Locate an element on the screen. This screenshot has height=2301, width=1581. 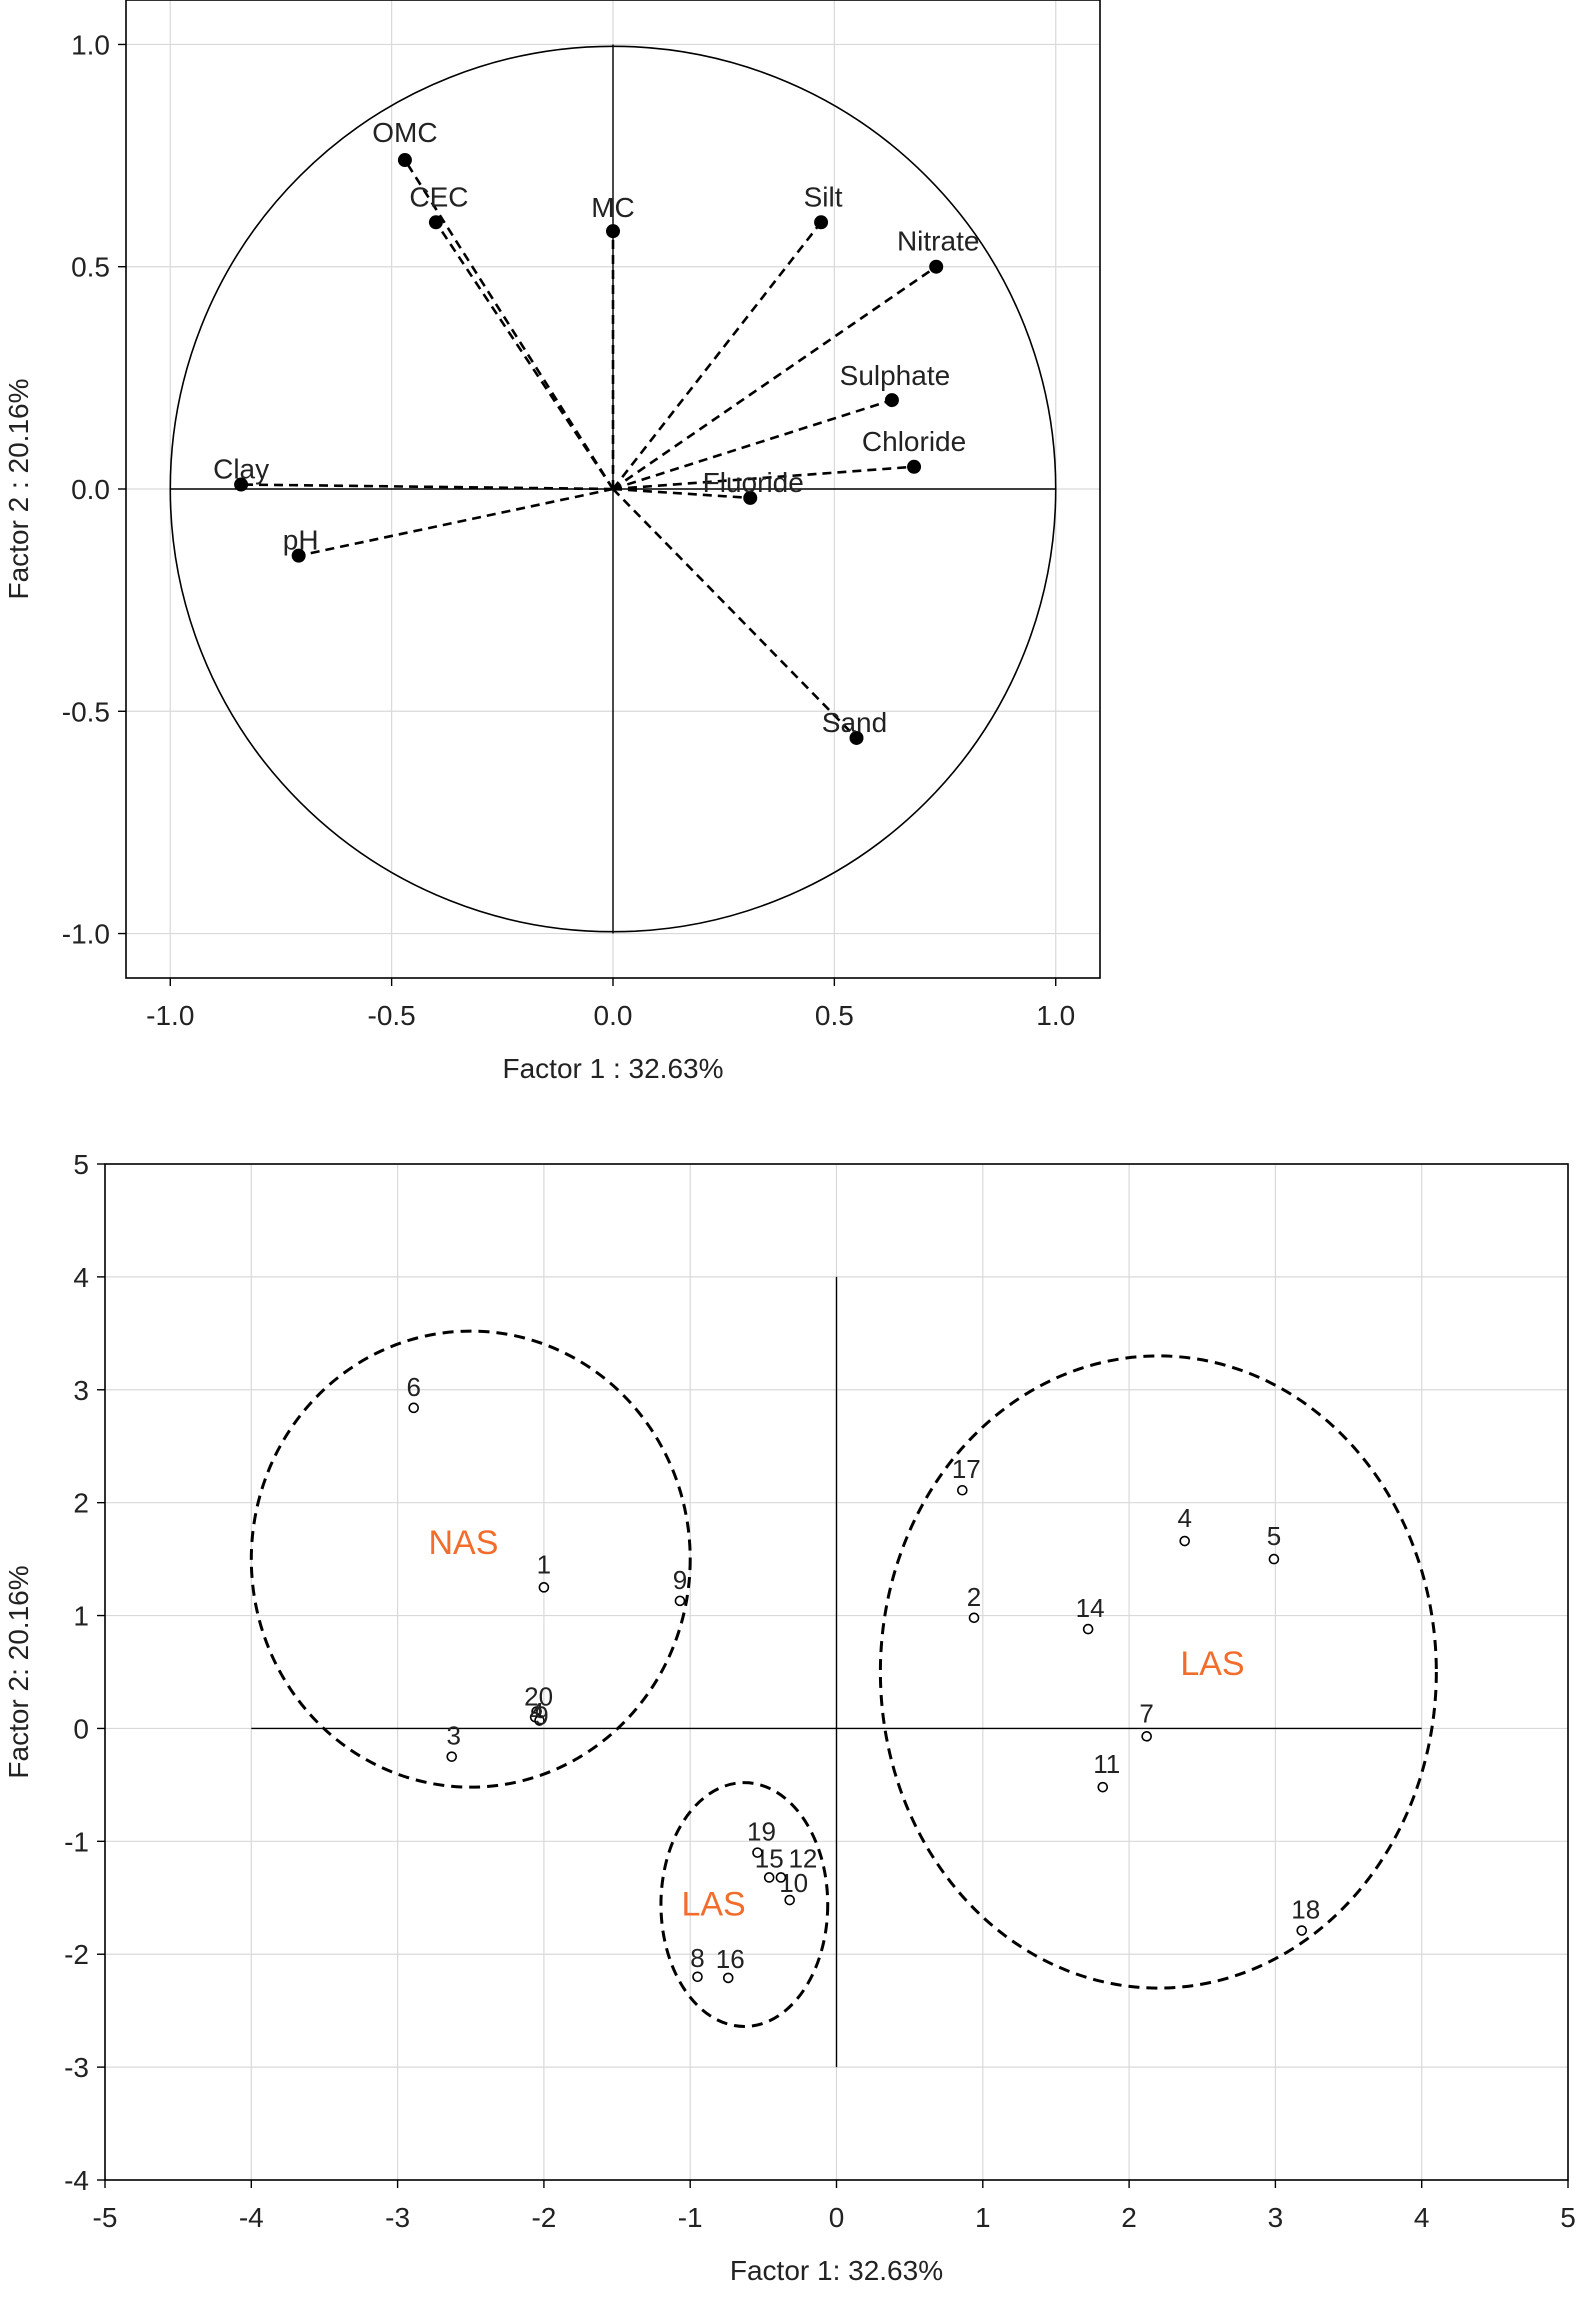
loading-label-cec: CEC is located at coordinates (438, 196).